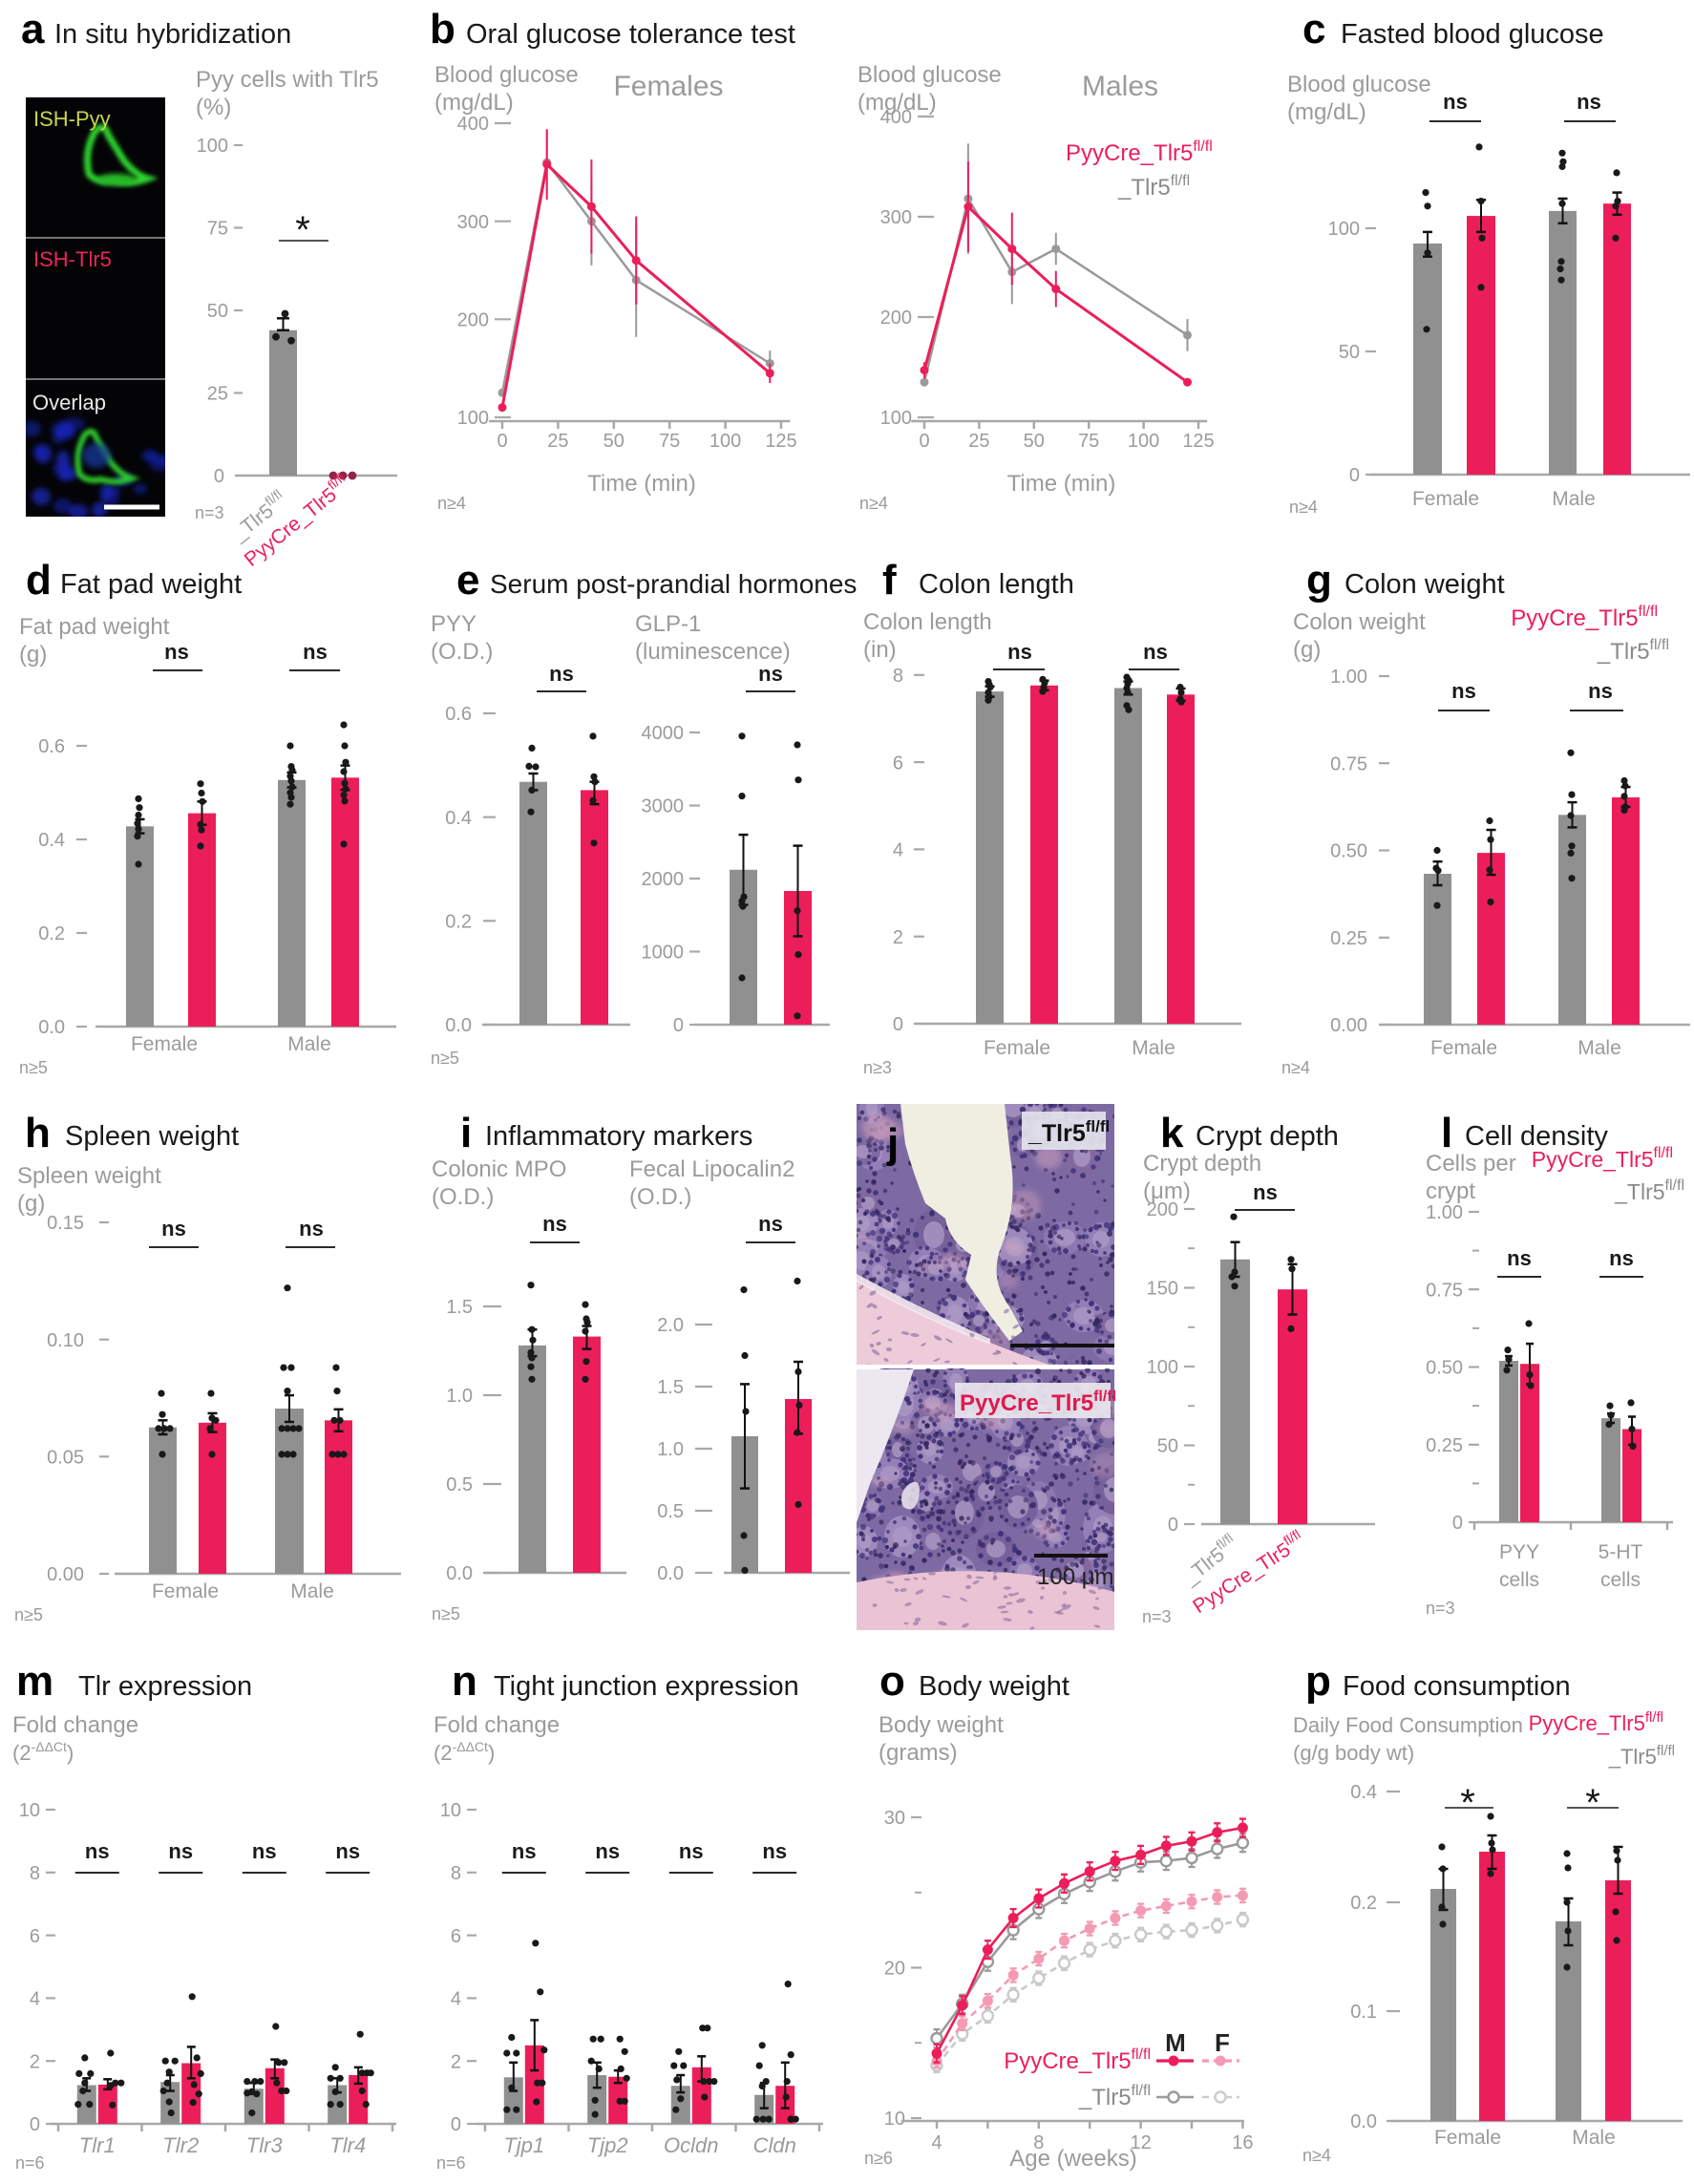 This screenshot has height=2184, width=1694. Describe the element at coordinates (1353, 1753) in the screenshot. I see `svg-text: (g/g body wt)` at that location.